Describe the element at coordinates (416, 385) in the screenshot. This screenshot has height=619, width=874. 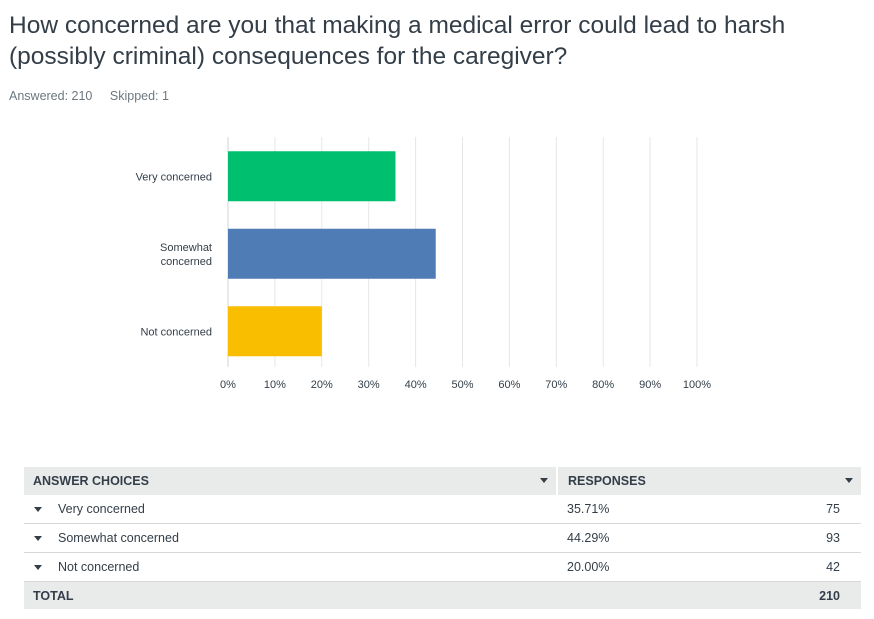
I see `x-tick-label: 40%` at that location.